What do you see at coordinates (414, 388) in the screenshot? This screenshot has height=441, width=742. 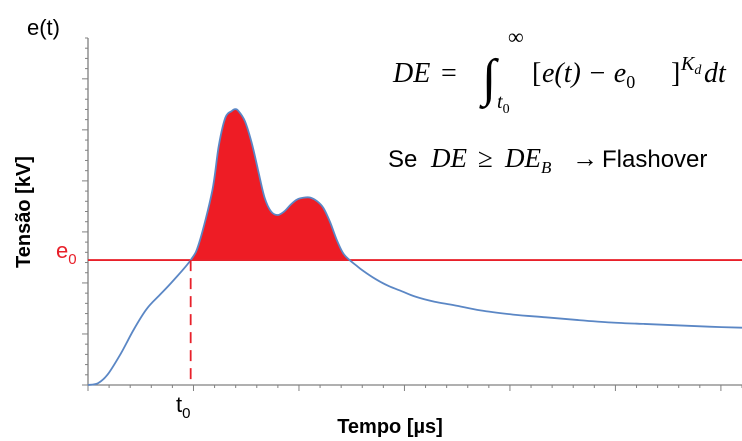 I see `x-axis-ticks` at bounding box center [414, 388].